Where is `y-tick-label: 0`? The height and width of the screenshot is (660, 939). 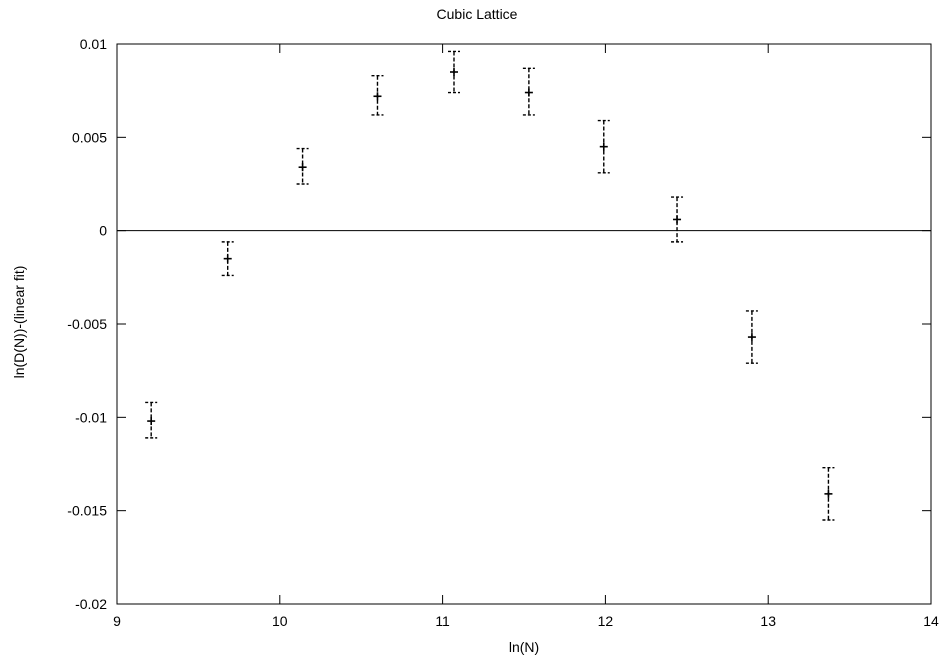 y-tick-label: 0 is located at coordinates (103, 231).